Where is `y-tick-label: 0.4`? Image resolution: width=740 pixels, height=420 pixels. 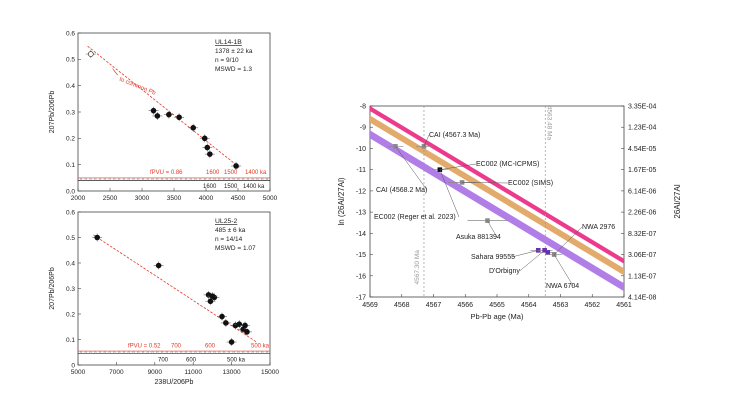
y-tick-label: 0.4 is located at coordinates (70, 263).